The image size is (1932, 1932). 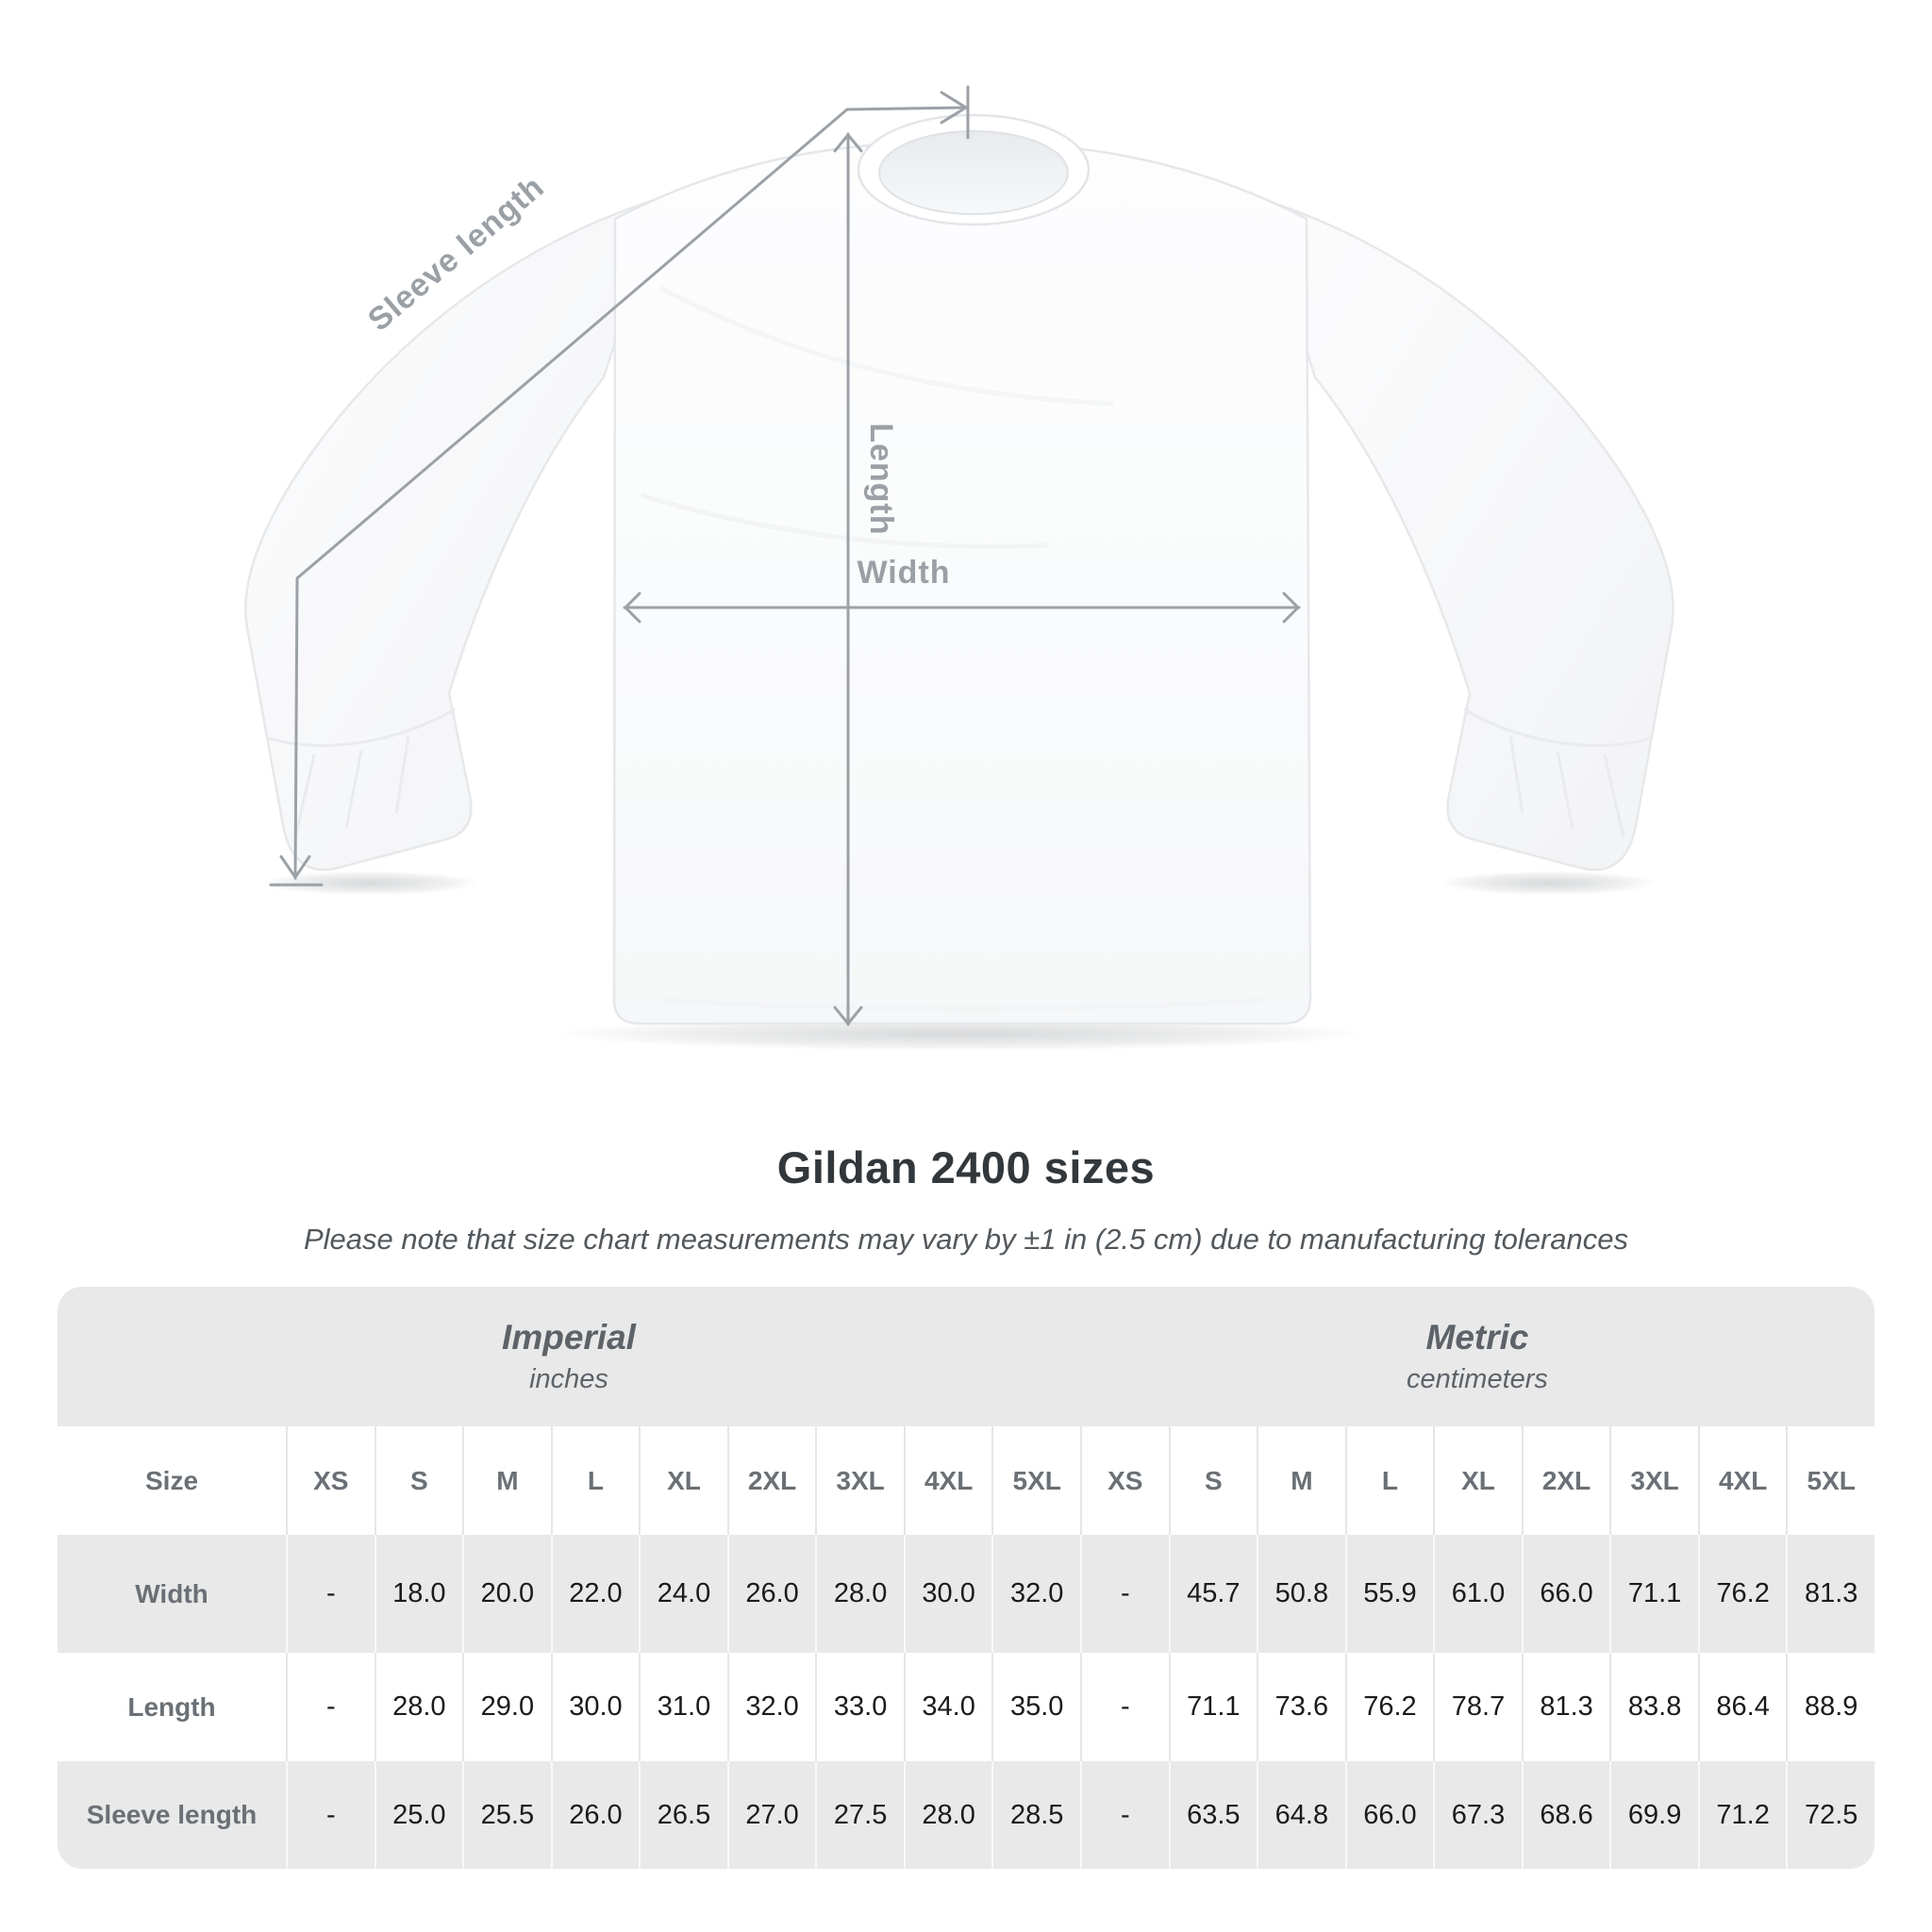 What do you see at coordinates (1742, 1815) in the screenshot?
I see `value-cell: 71.2` at bounding box center [1742, 1815].